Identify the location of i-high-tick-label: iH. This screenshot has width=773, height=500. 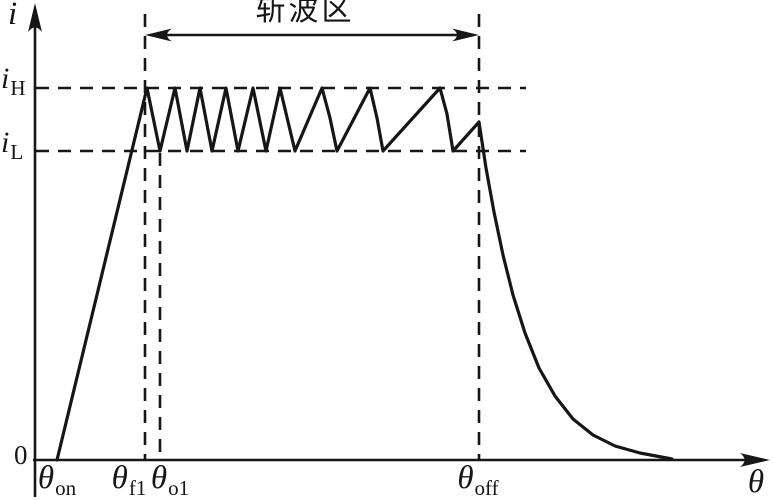
(13, 81).